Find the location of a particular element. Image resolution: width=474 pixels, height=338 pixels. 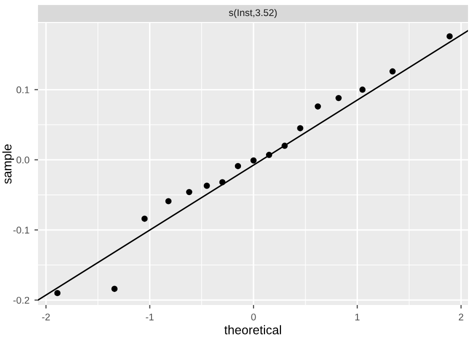

y-tick-label: 0.0 is located at coordinates (23, 160).